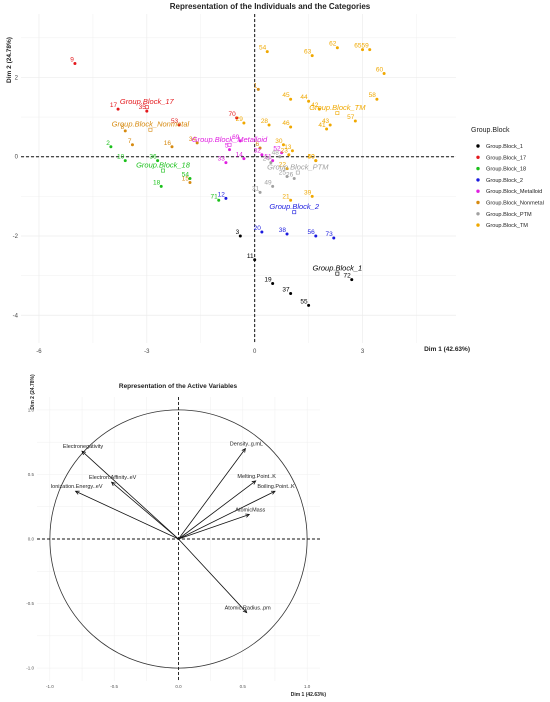 The image size is (550, 702). What do you see at coordinates (17, 78) in the screenshot?
I see `y-tick-label: 2` at bounding box center [17, 78].